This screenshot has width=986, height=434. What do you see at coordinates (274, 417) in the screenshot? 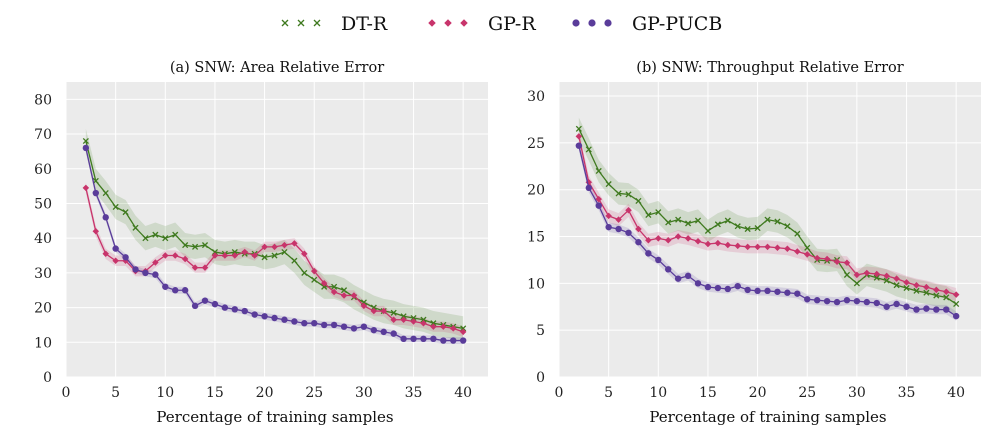
I see `x-axis-label: Percentage of training samples` at bounding box center [274, 417].